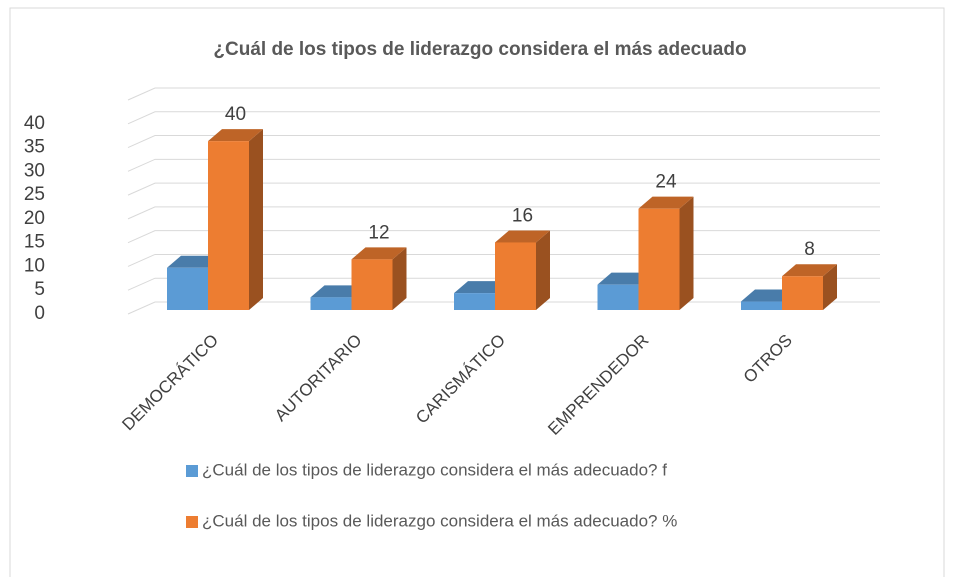  Describe the element at coordinates (34, 218) in the screenshot. I see `y-tick-label: 20` at that location.